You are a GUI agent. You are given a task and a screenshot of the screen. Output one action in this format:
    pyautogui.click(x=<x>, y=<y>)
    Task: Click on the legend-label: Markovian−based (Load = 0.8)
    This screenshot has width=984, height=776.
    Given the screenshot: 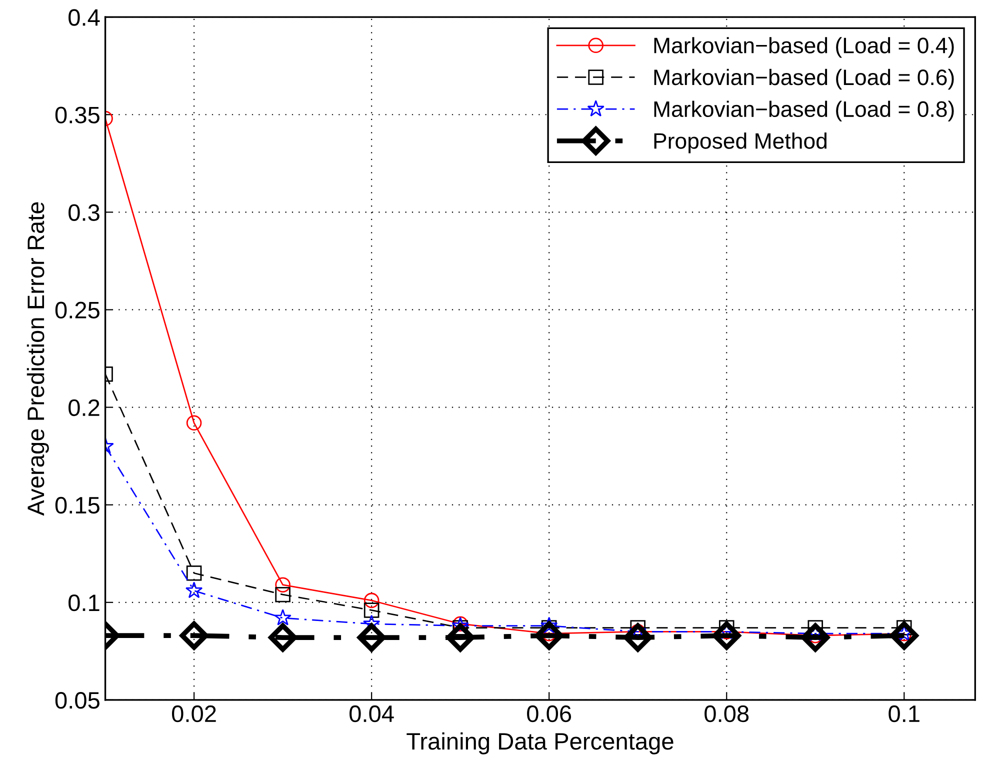 What is the action you would take?
    pyautogui.click(x=804, y=111)
    